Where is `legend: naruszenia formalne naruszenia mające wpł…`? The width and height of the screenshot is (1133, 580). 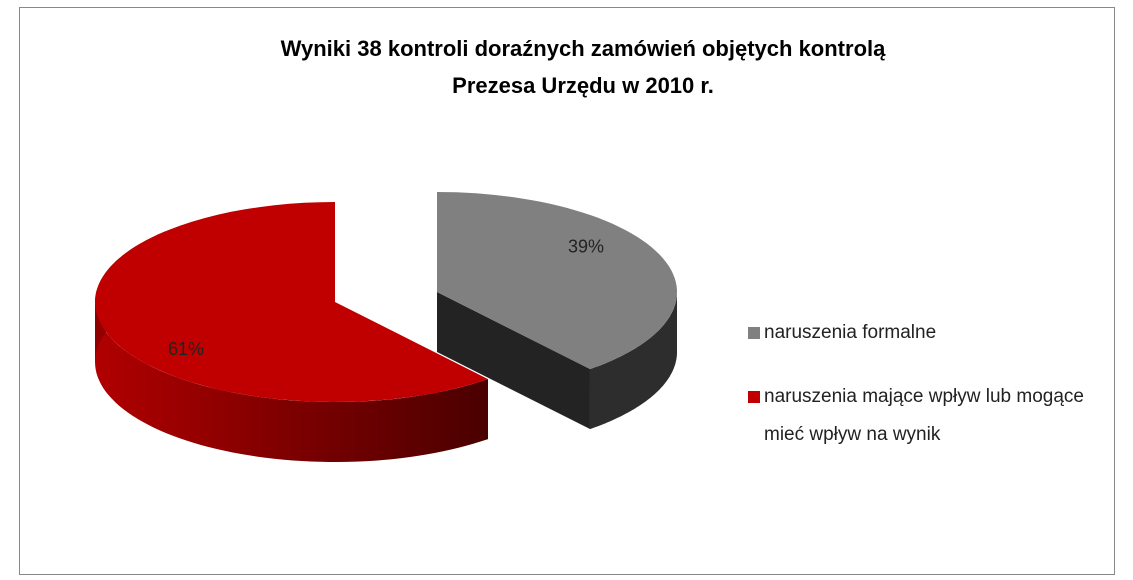 legend: naruszenia formalne naruszenia mające wpł… is located at coordinates (928, 397).